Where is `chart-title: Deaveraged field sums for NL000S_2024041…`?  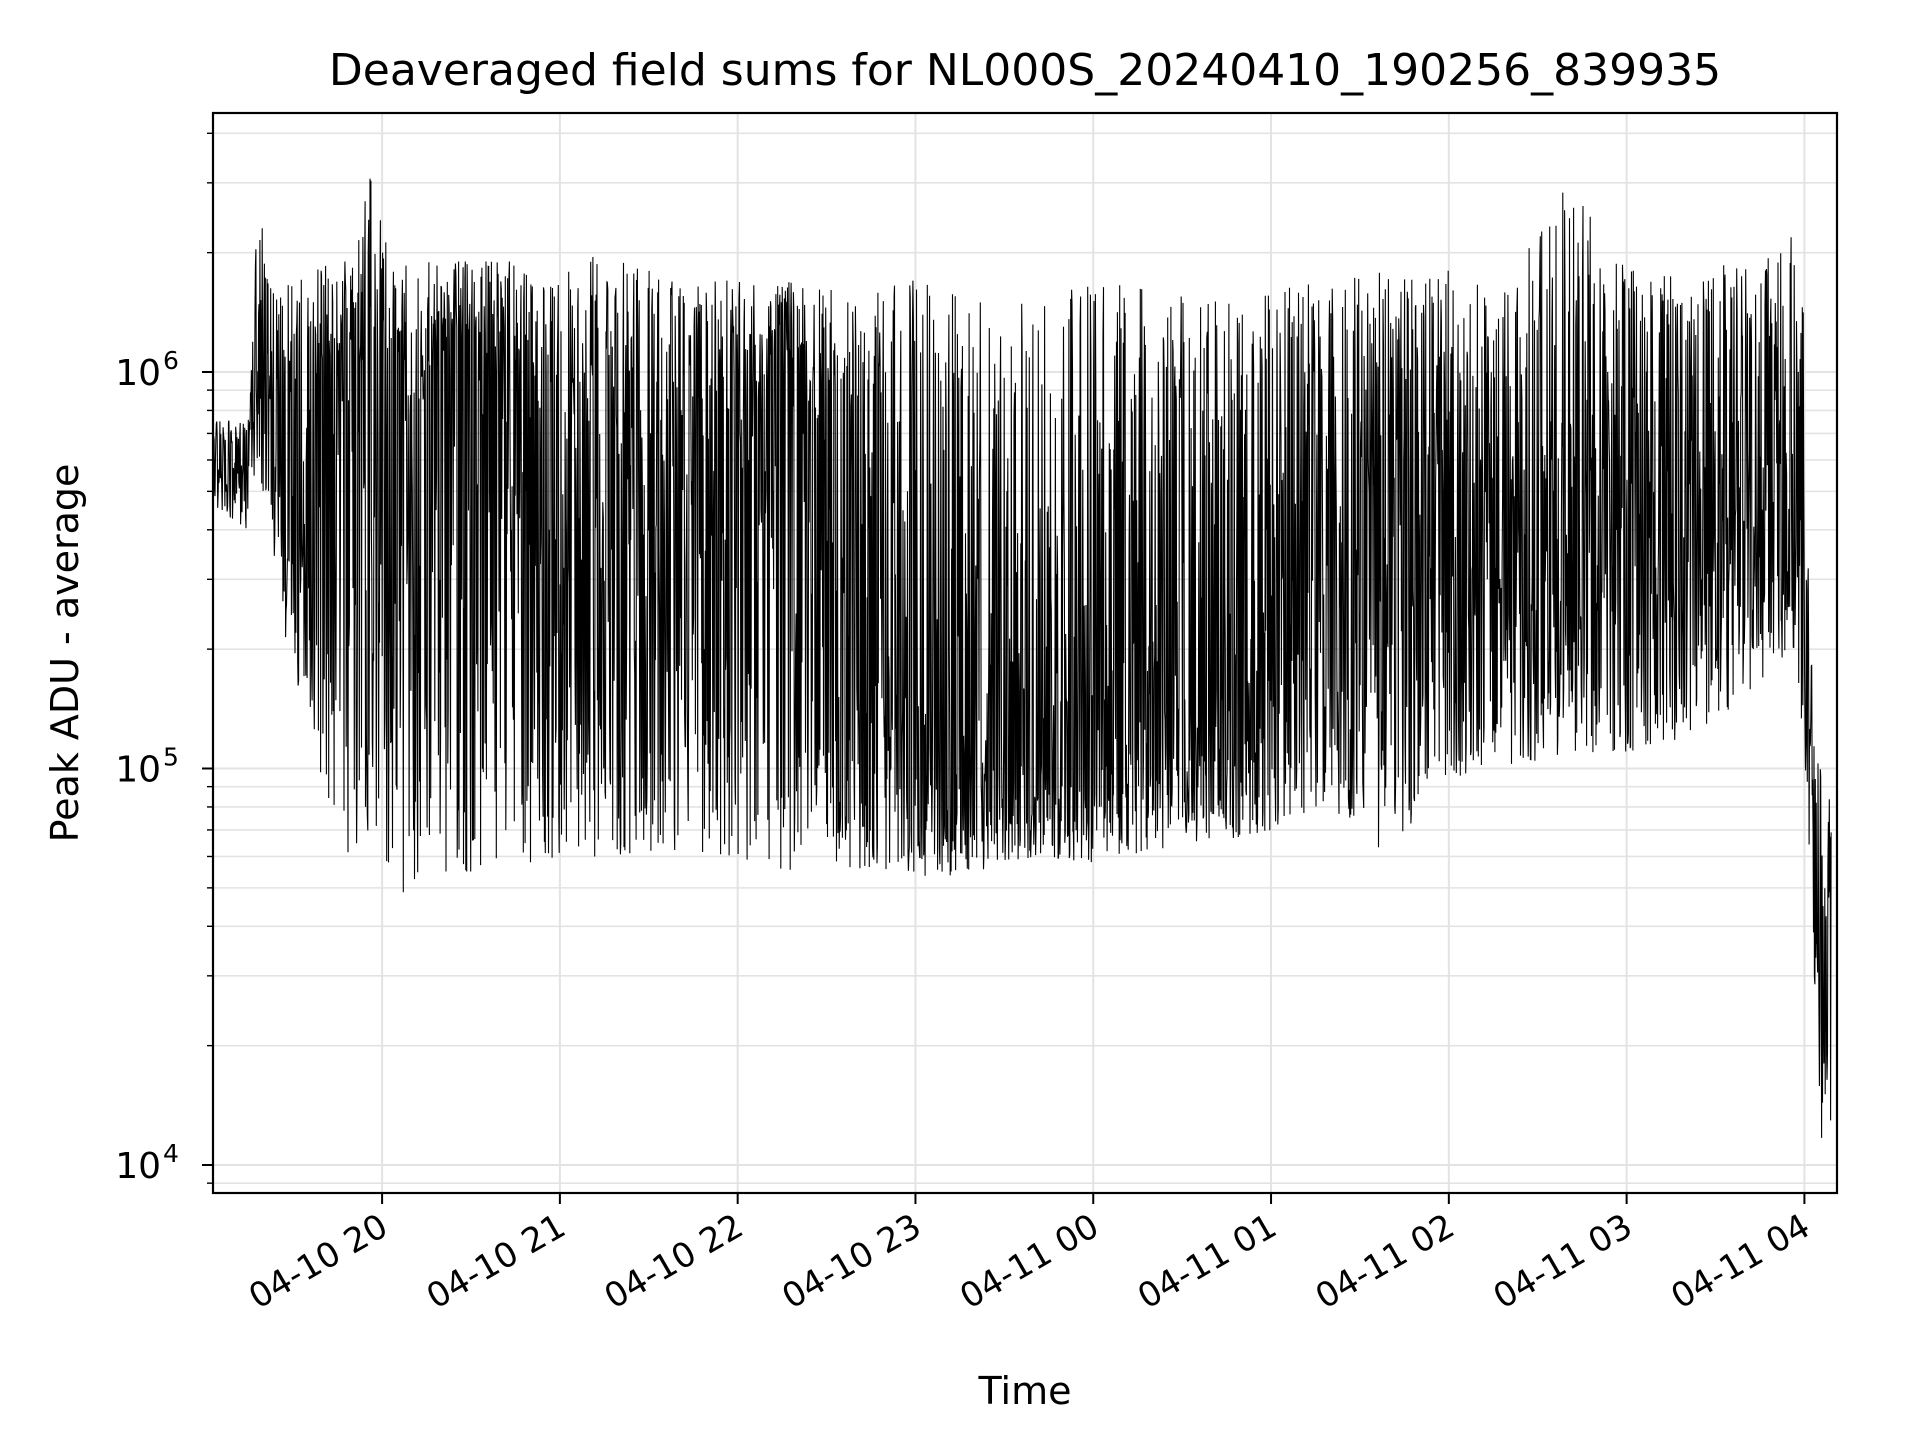
chart-title: Deaveraged field sums for NL000S_2024041… is located at coordinates (1025, 70).